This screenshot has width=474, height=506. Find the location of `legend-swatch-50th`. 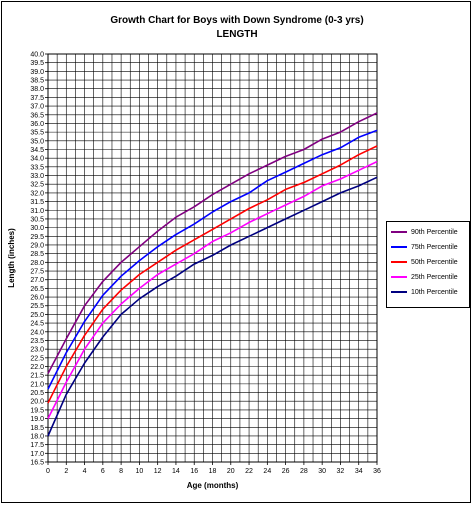

legend-swatch-50th is located at coordinates (399, 262).